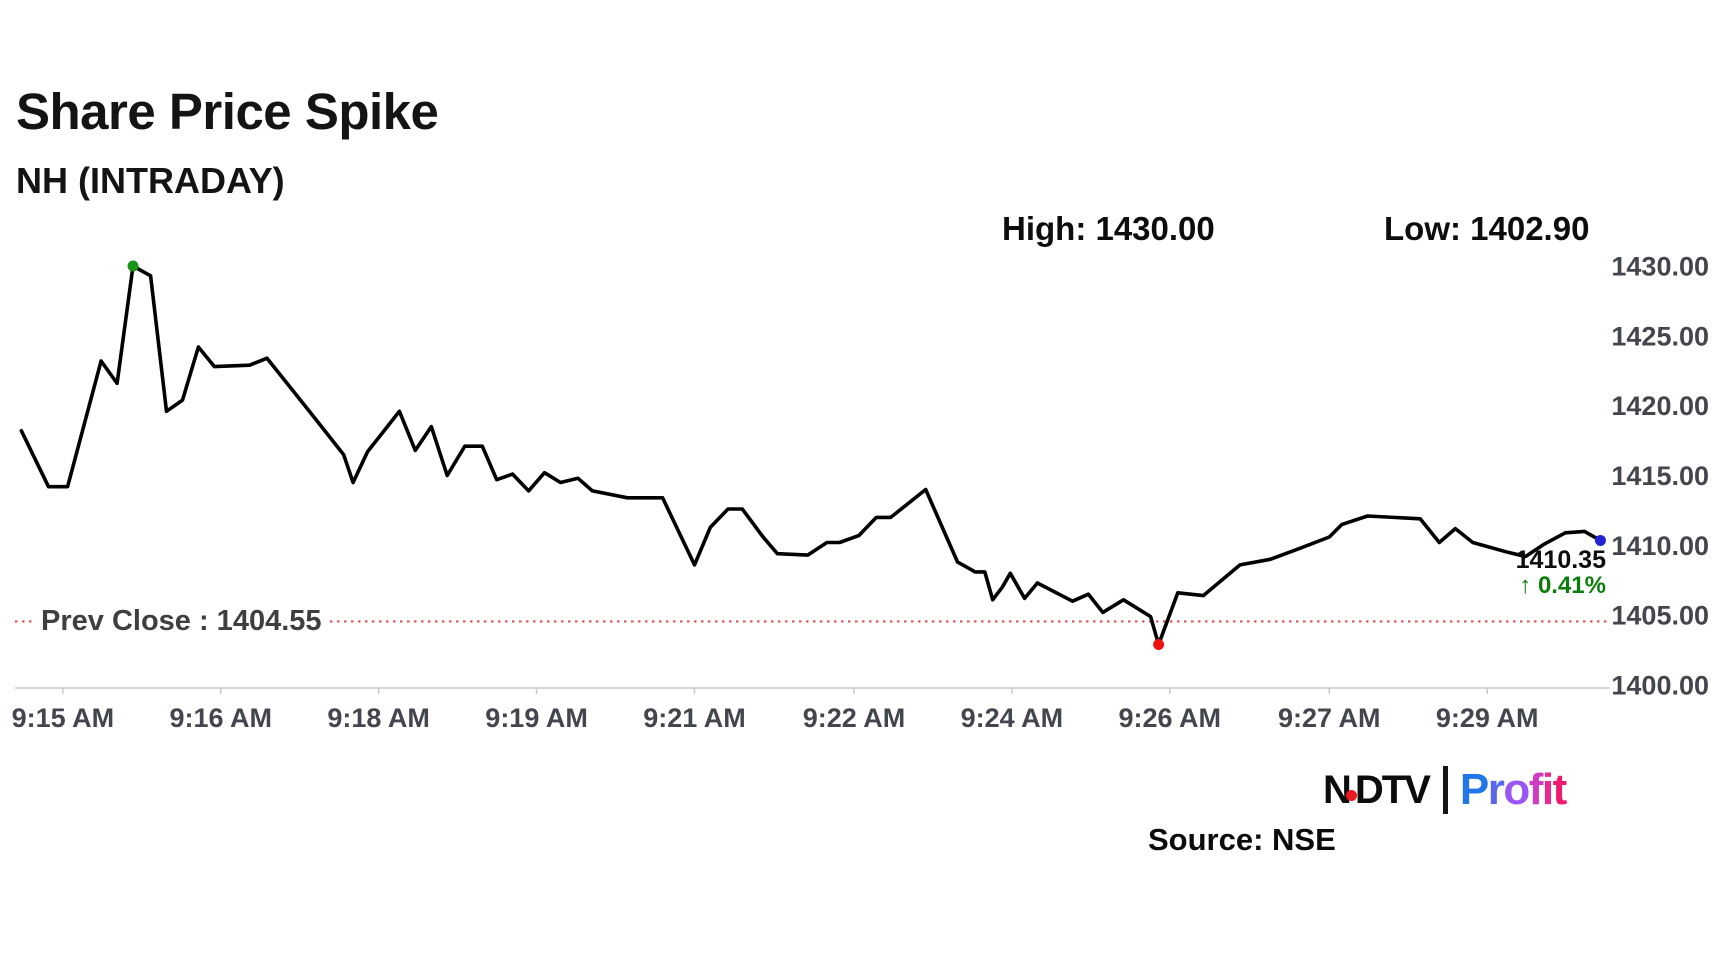 This screenshot has width=1728, height=972. Describe the element at coordinates (227, 111) in the screenshot. I see `page-title: Share Price Spike` at that location.